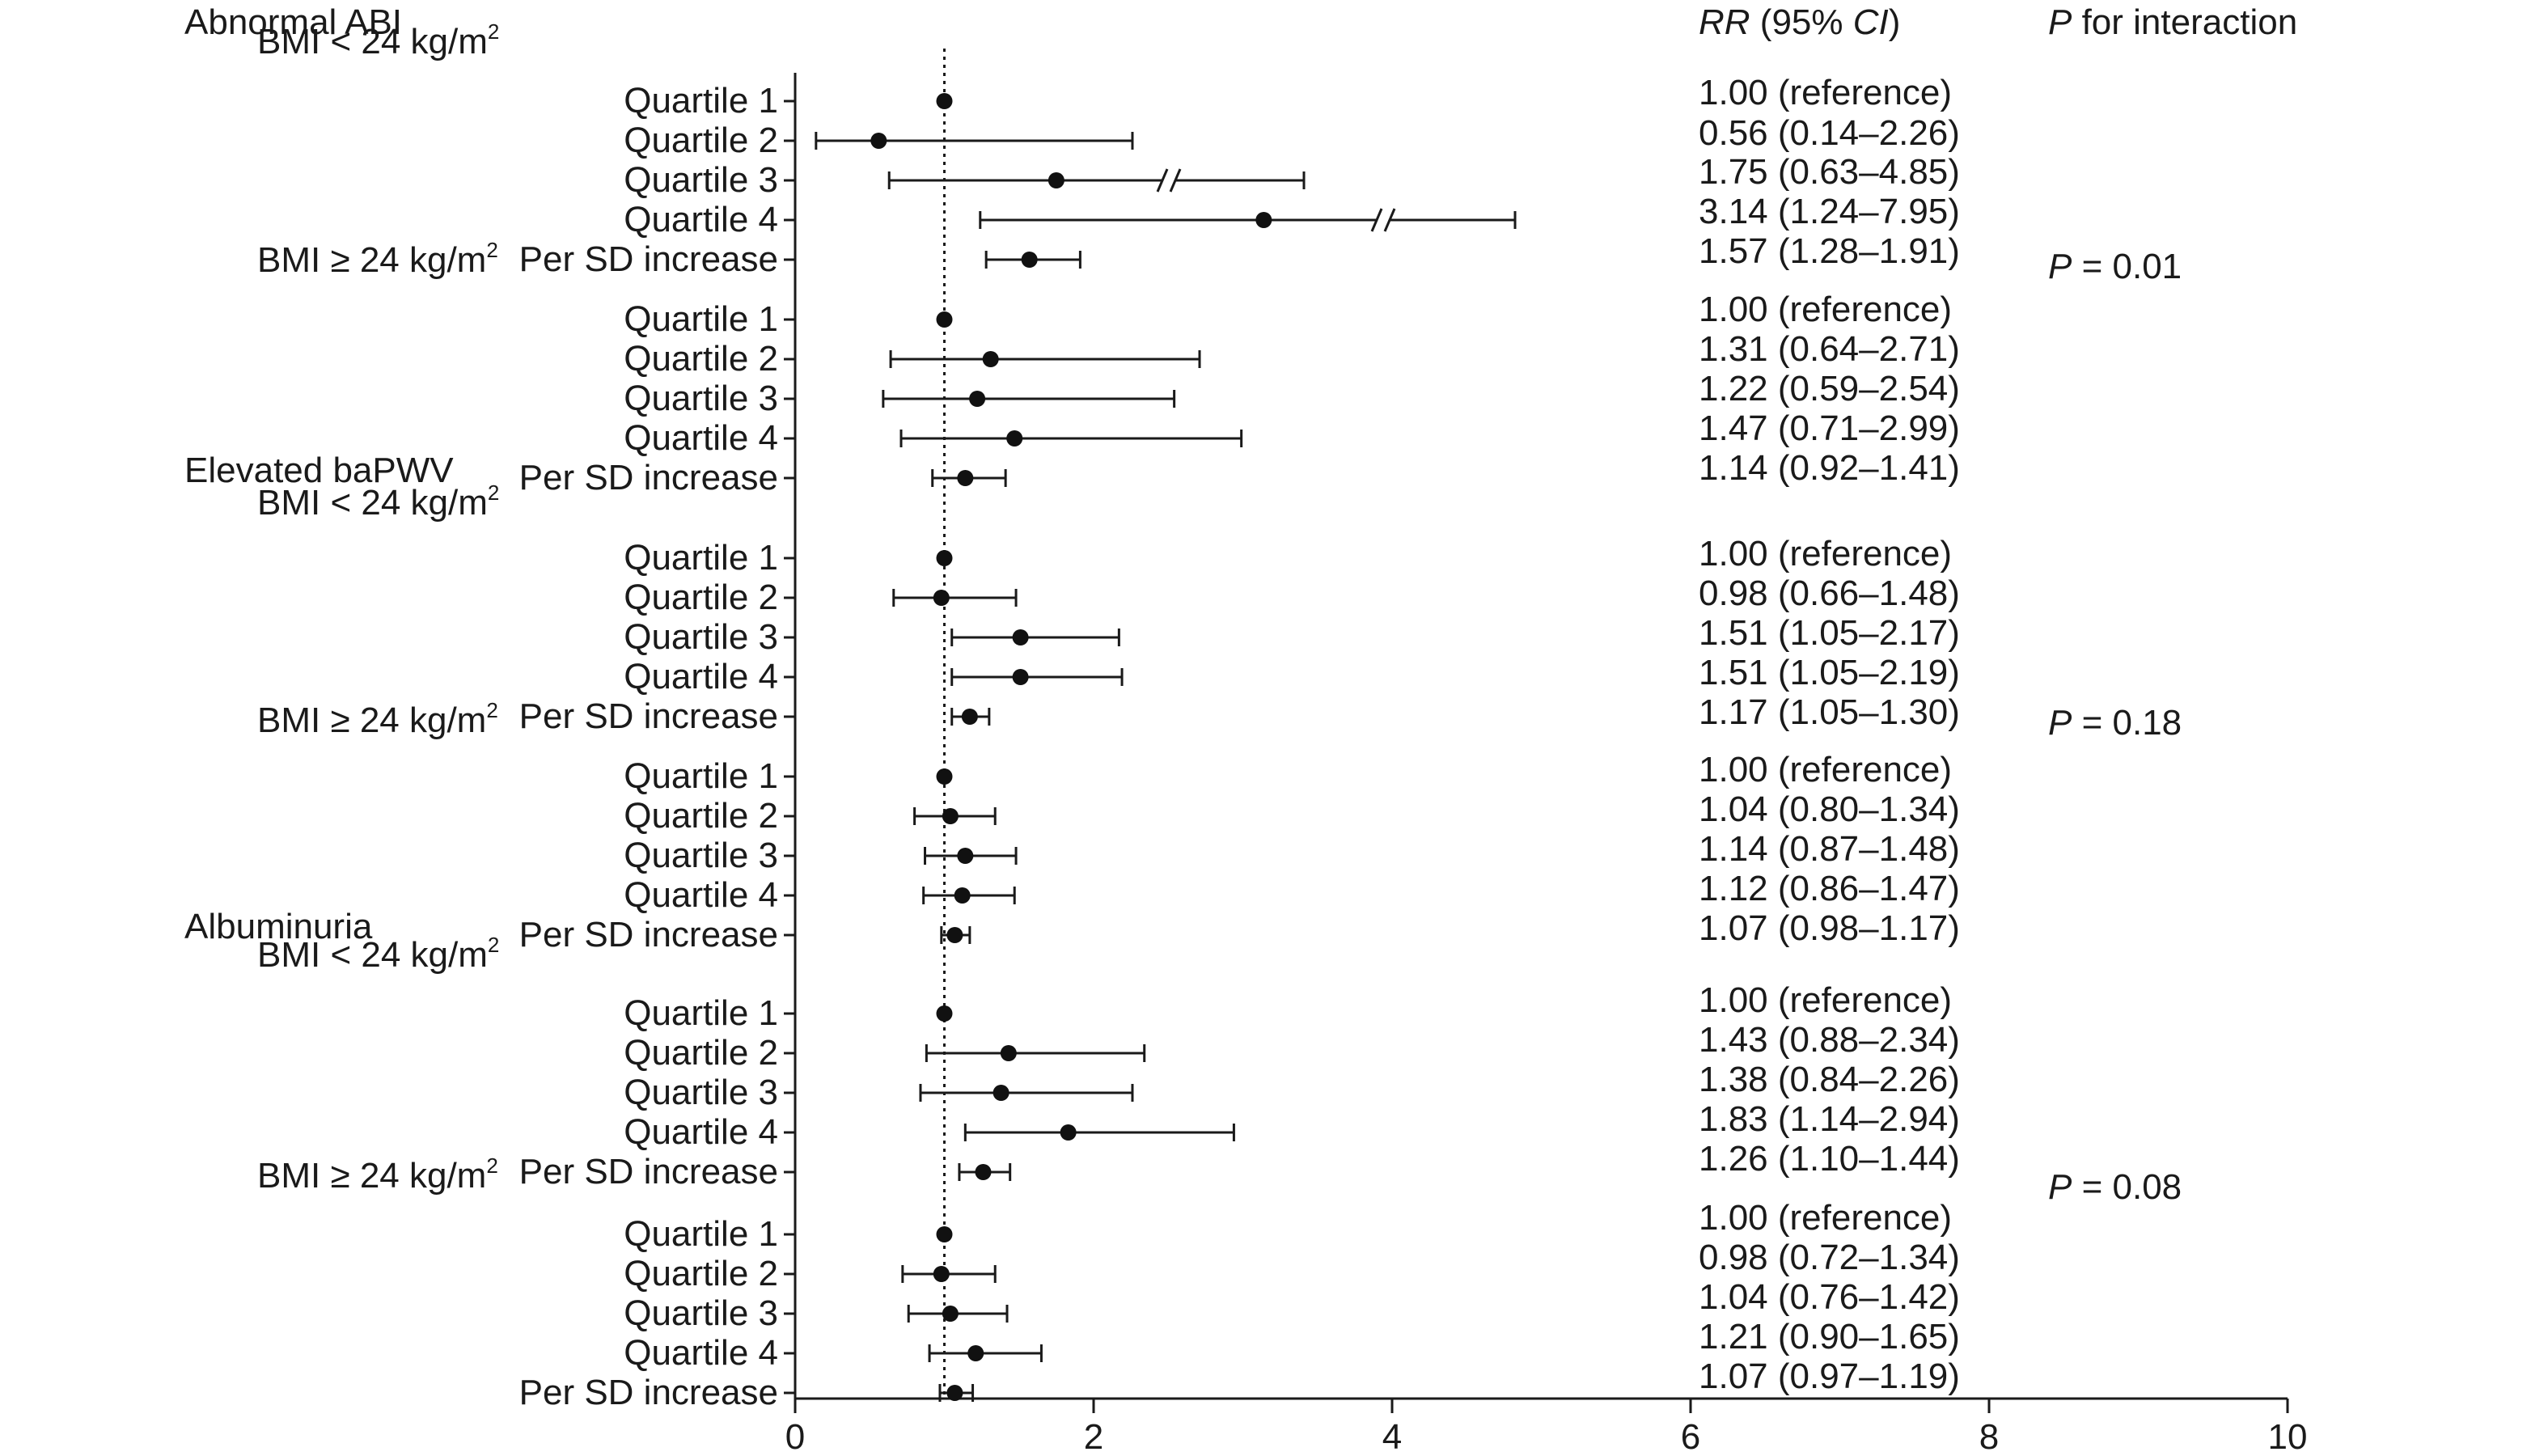  I want to click on rr-text-2-1: 0.98 (0.66–1.48), so click(1829, 593).